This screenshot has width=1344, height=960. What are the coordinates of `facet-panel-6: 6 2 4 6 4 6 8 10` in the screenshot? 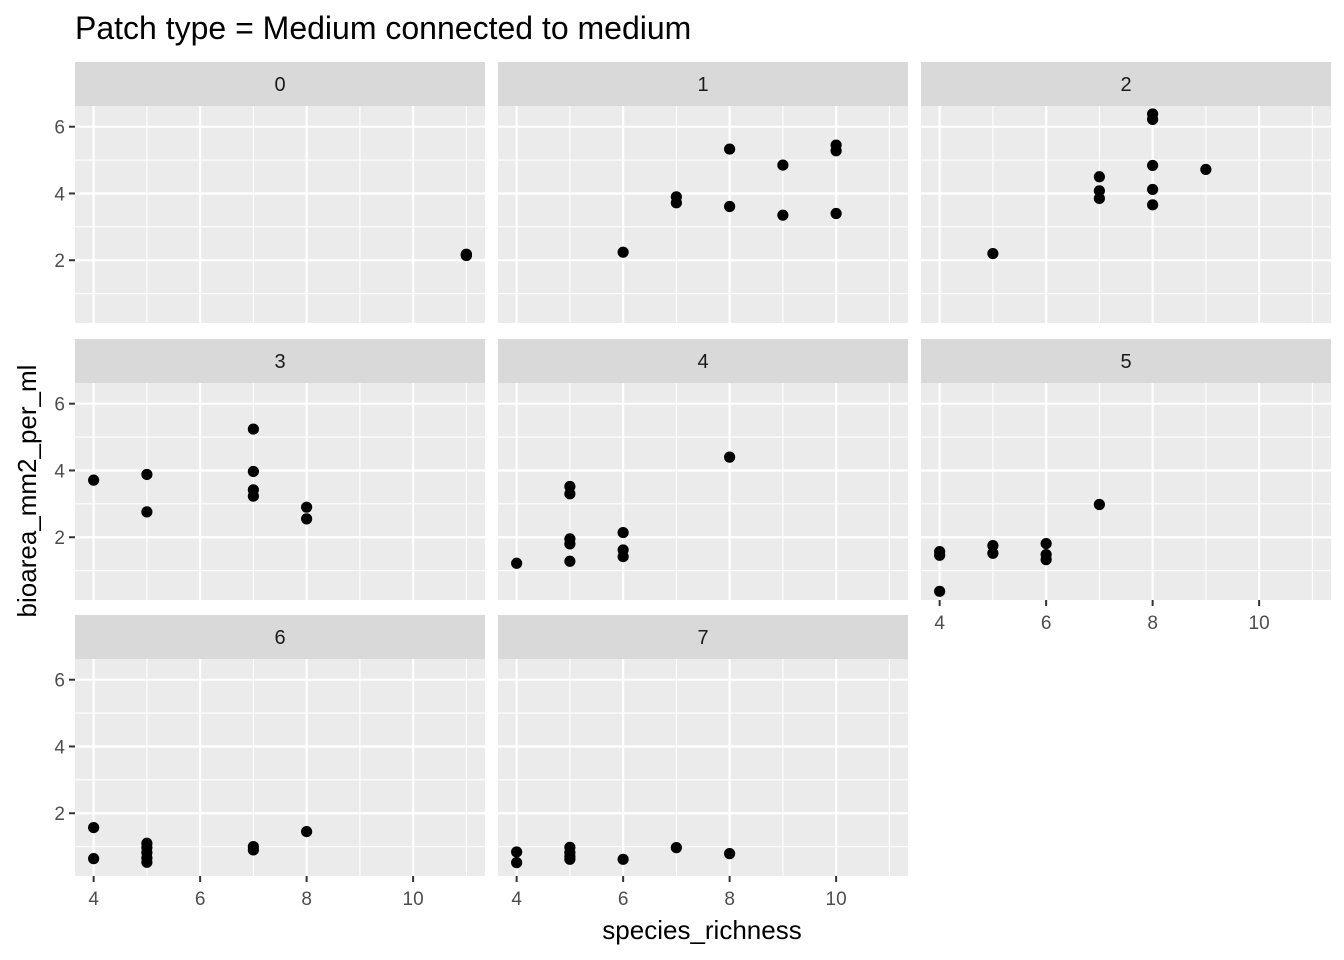 It's located at (269, 762).